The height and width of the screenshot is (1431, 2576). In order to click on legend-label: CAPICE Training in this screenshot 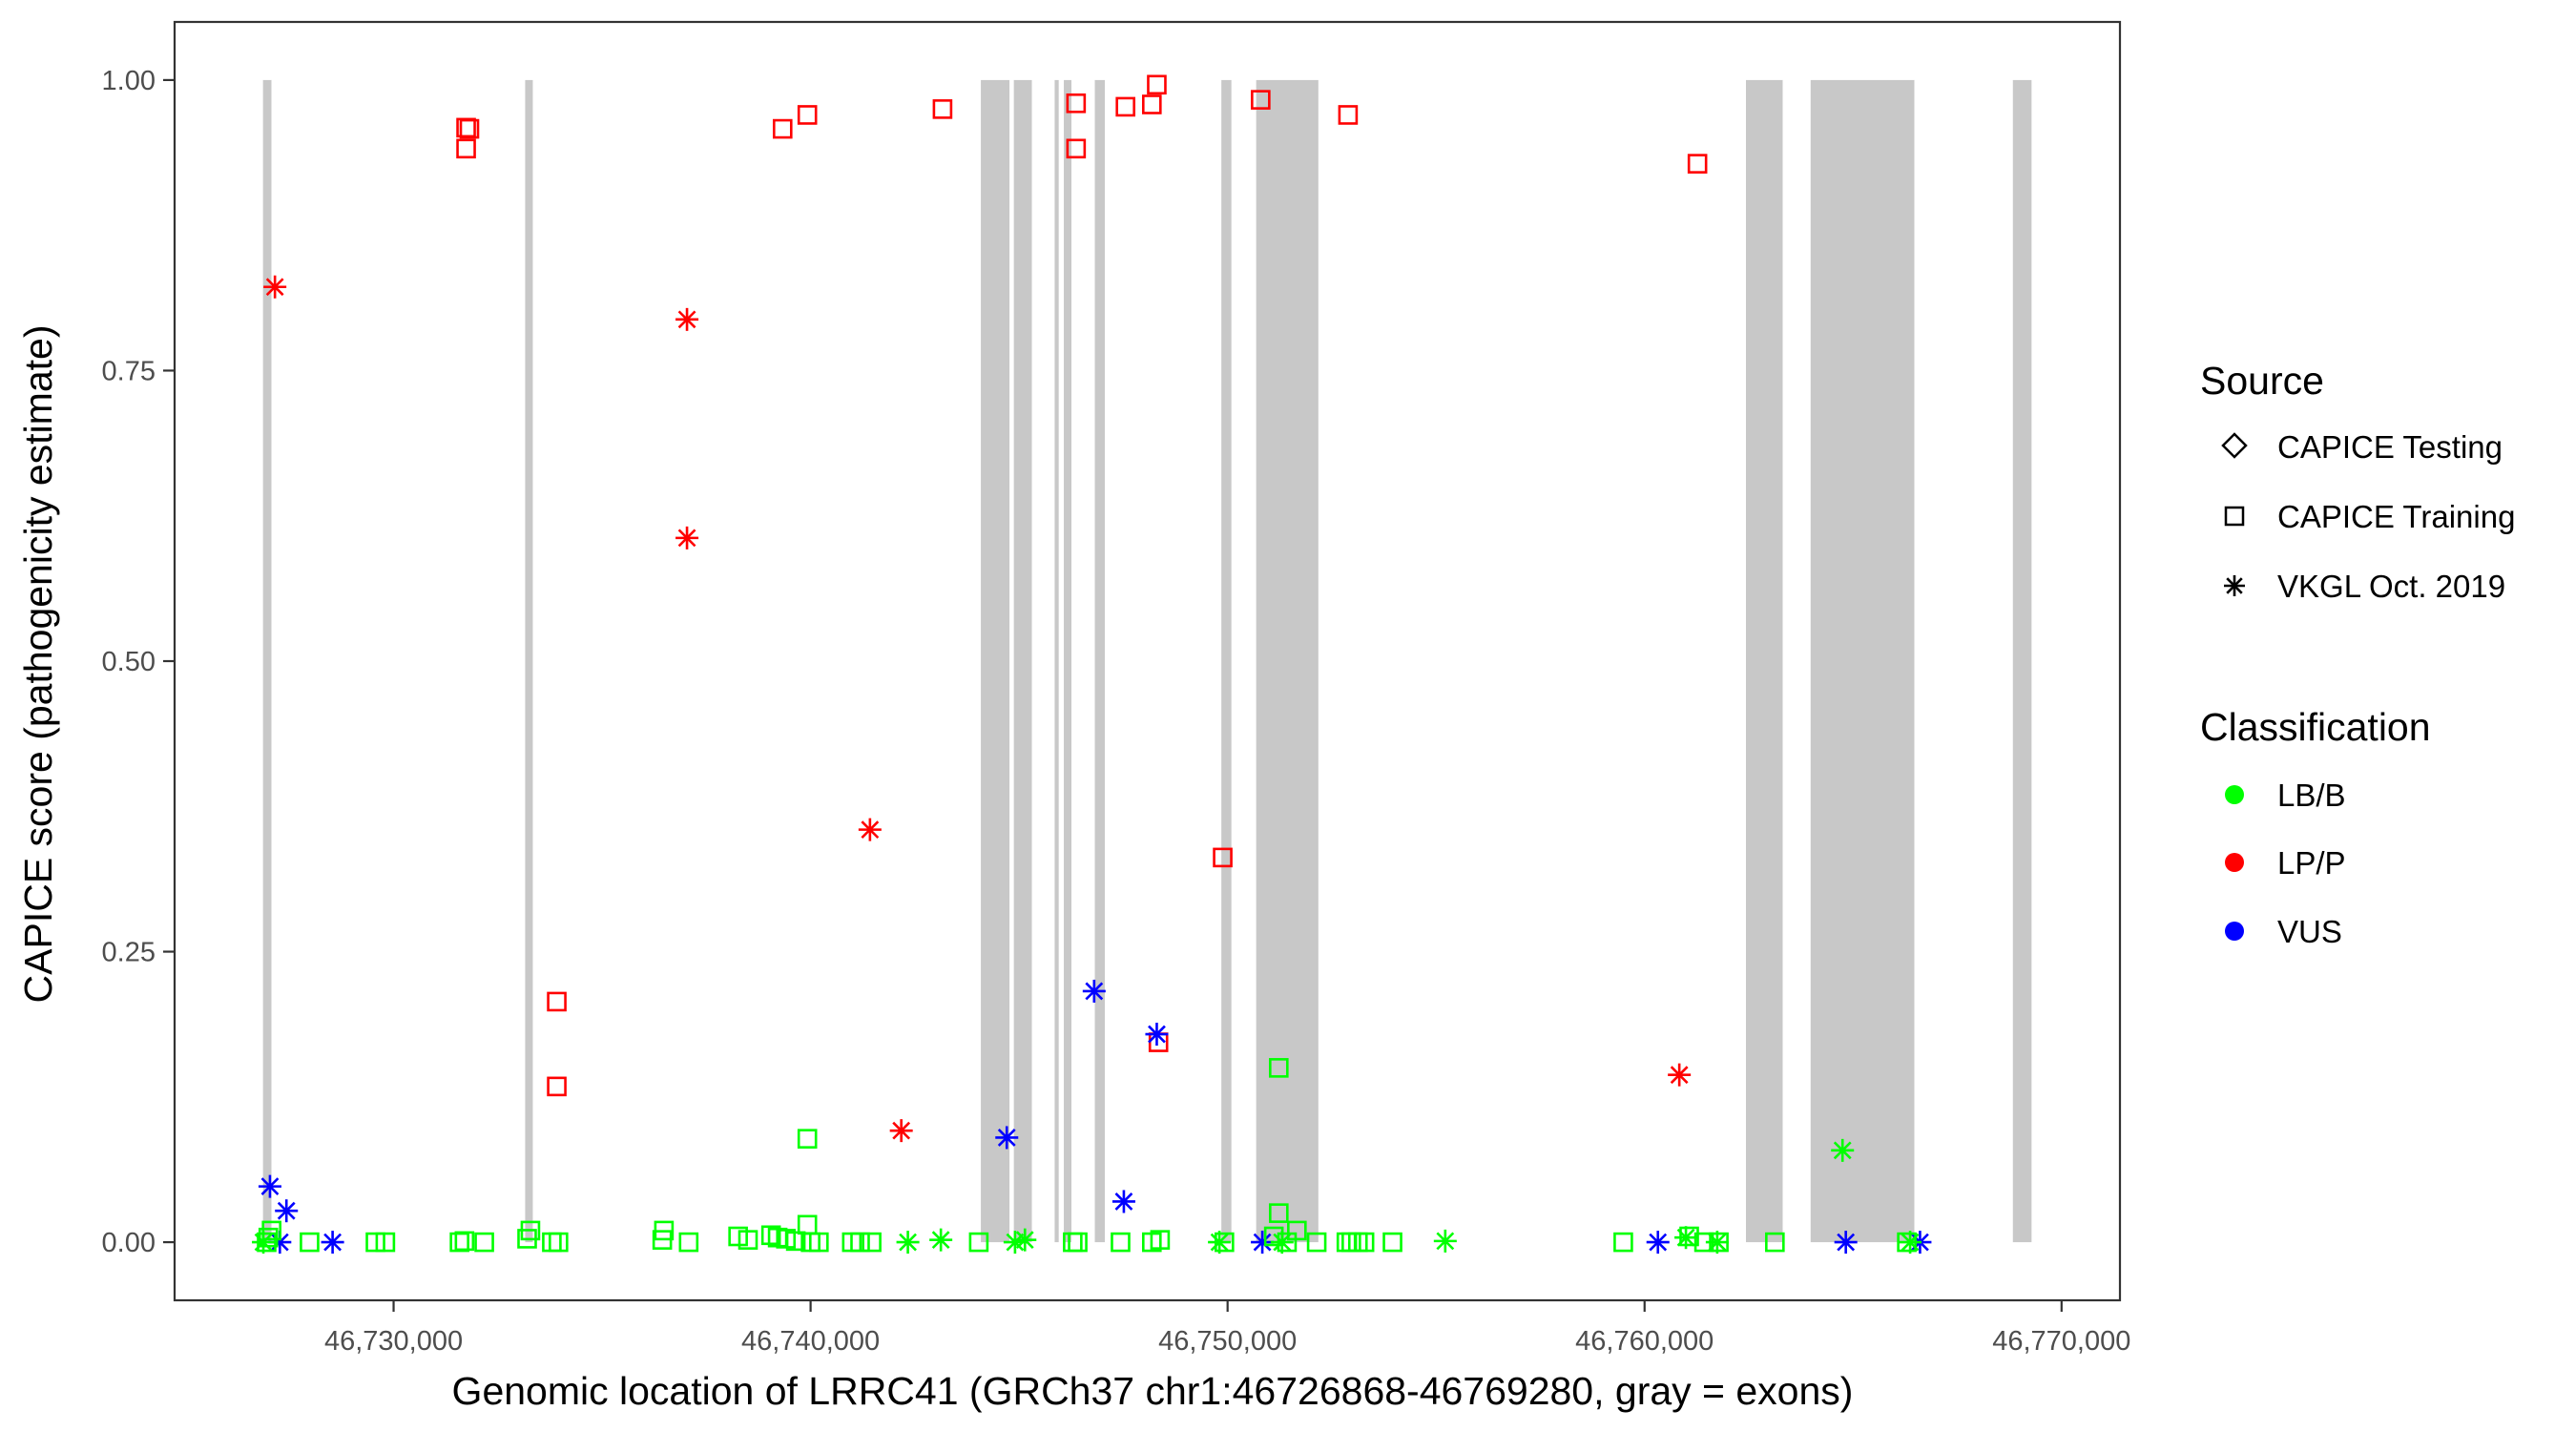, I will do `click(2396, 516)`.